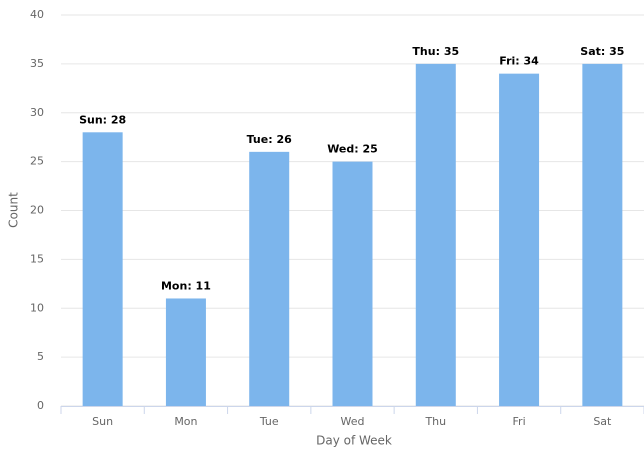  I want to click on value-label: Wed: 25, so click(352, 149).